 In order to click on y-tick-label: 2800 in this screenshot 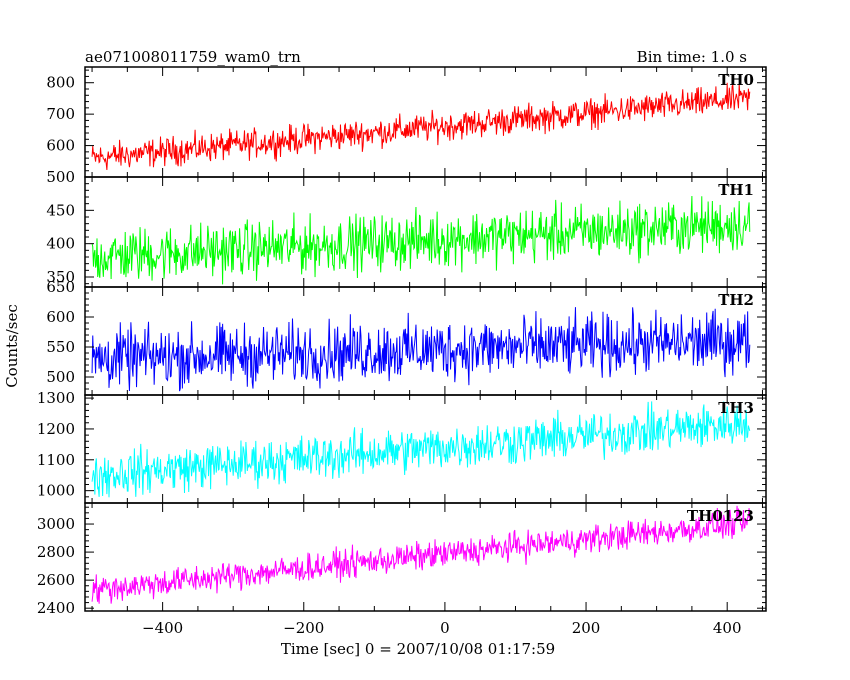, I will do `click(56, 552)`.